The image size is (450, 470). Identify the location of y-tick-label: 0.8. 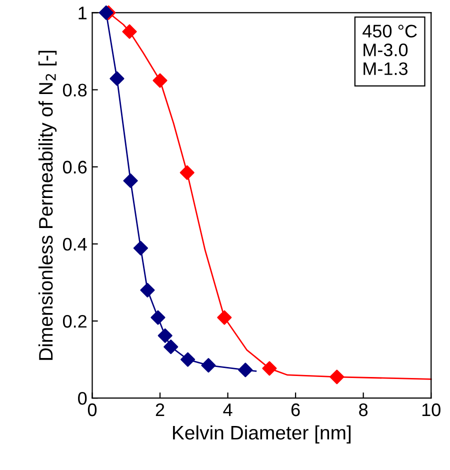
(74, 90).